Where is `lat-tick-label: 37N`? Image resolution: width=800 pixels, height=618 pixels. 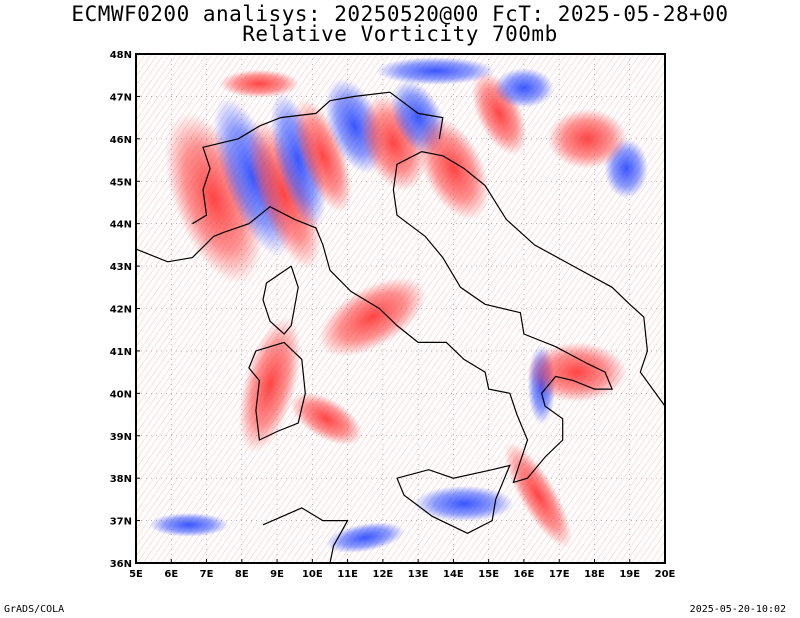
lat-tick-label: 37N is located at coordinates (121, 522).